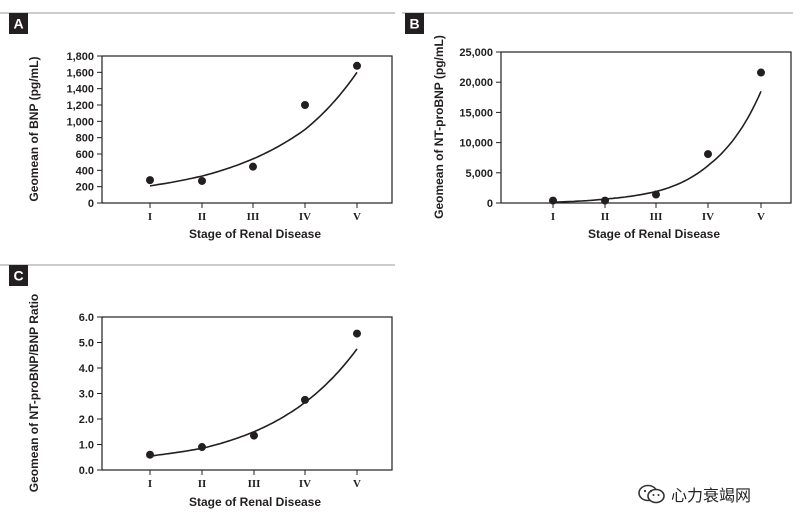 This screenshot has width=802, height=527. I want to click on y-tick-label: 400, so click(85, 171).